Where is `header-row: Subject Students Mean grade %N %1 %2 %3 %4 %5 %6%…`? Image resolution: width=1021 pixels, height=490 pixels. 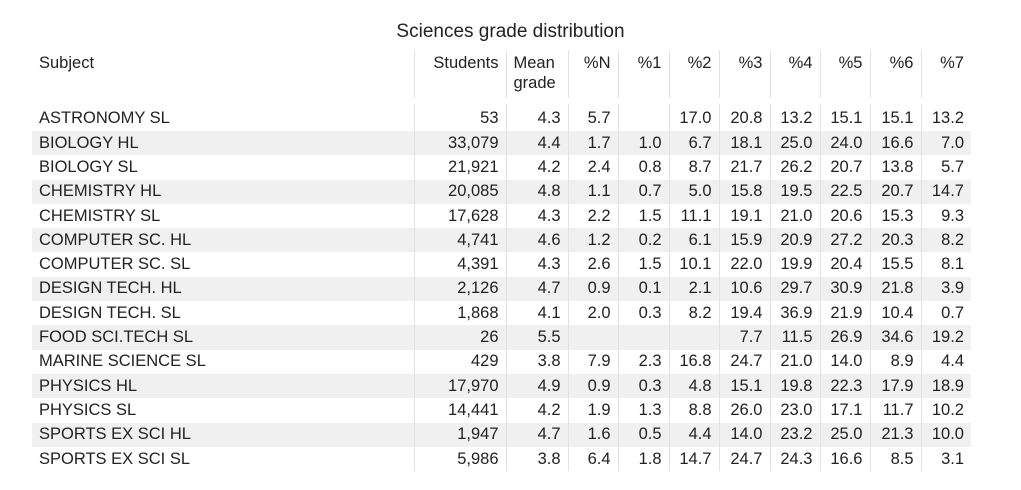 header-row: Subject Students Mean grade %N %1 %2 %3 %4 %5 %6%… is located at coordinates (501, 76).